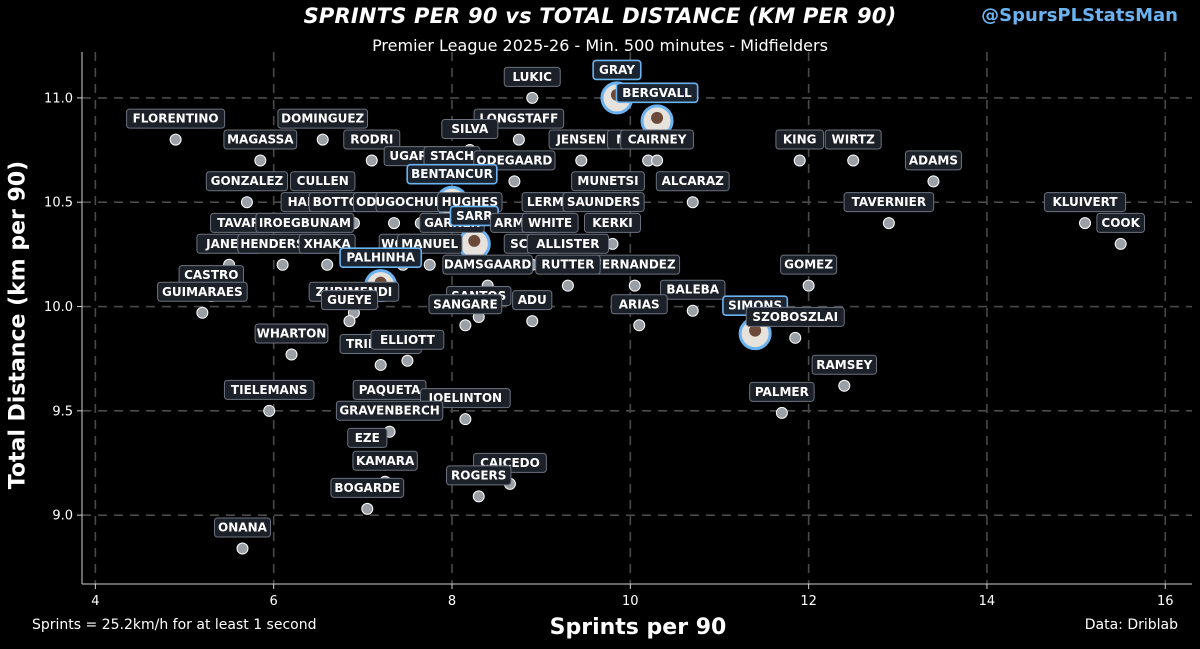 The image size is (1200, 649). I want to click on player-name: RUTTER, so click(567, 265).